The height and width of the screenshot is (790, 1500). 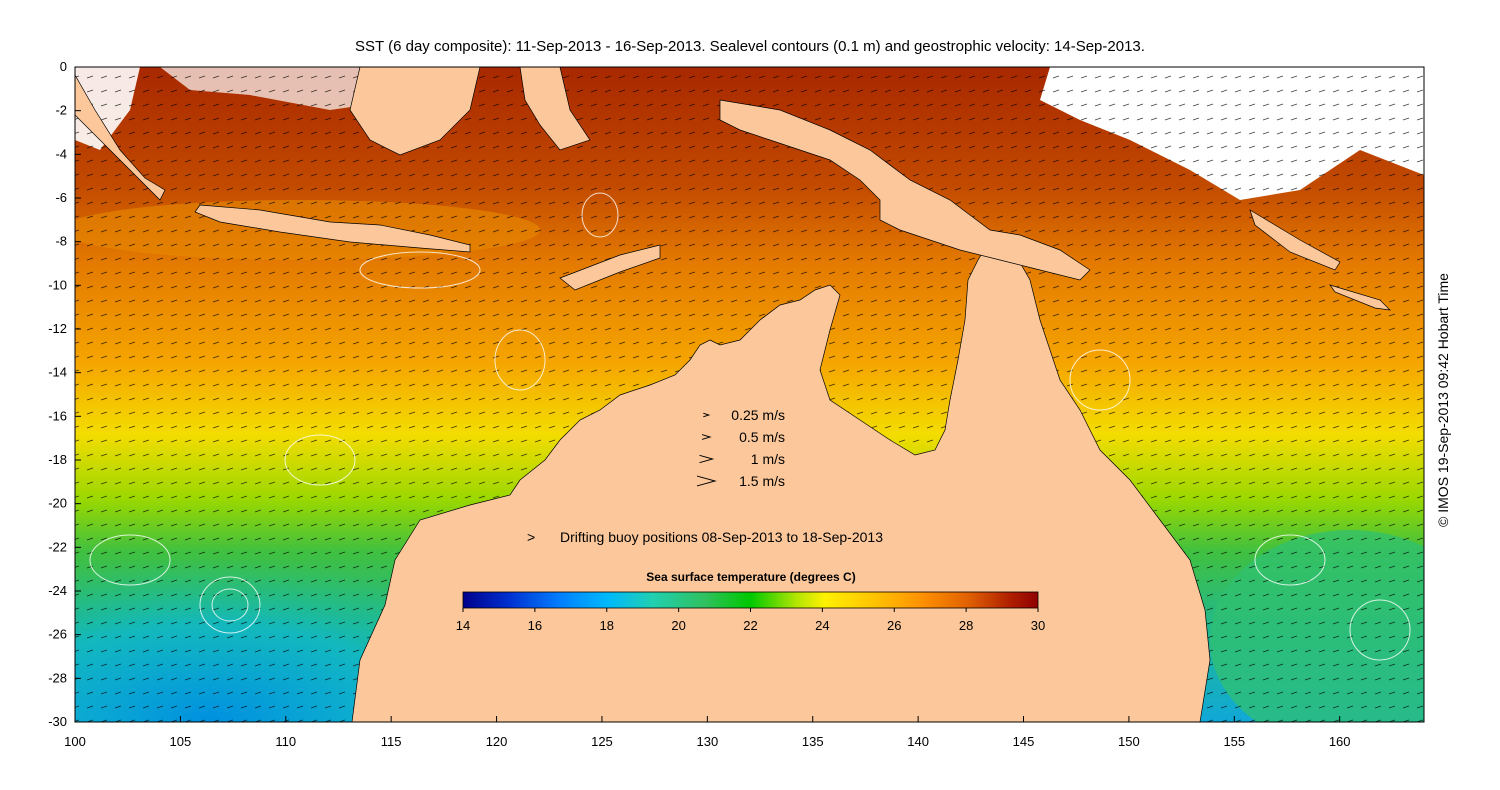 I want to click on colorbar-ticks: 14 16 18 20 22 24 26 28 30, so click(x=750, y=620).